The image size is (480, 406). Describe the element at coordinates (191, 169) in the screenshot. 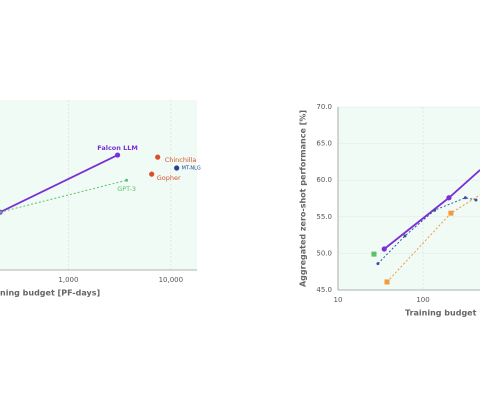

I see `point-label: MT-NLG` at that location.